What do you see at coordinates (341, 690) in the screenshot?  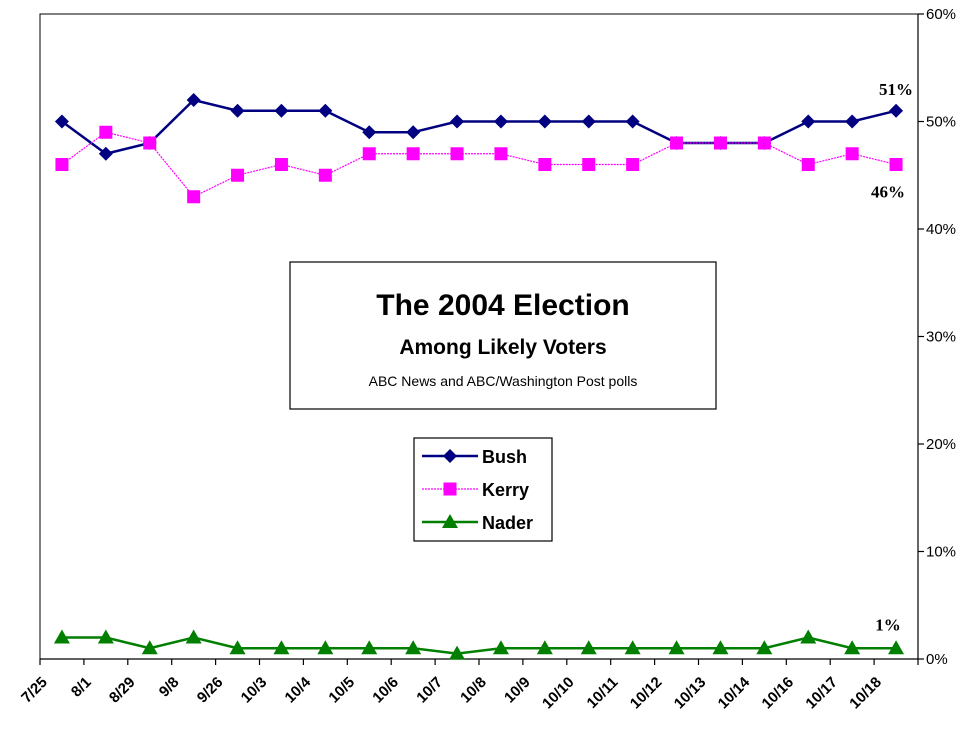 I see `x-tick-label: 10/5` at bounding box center [341, 690].